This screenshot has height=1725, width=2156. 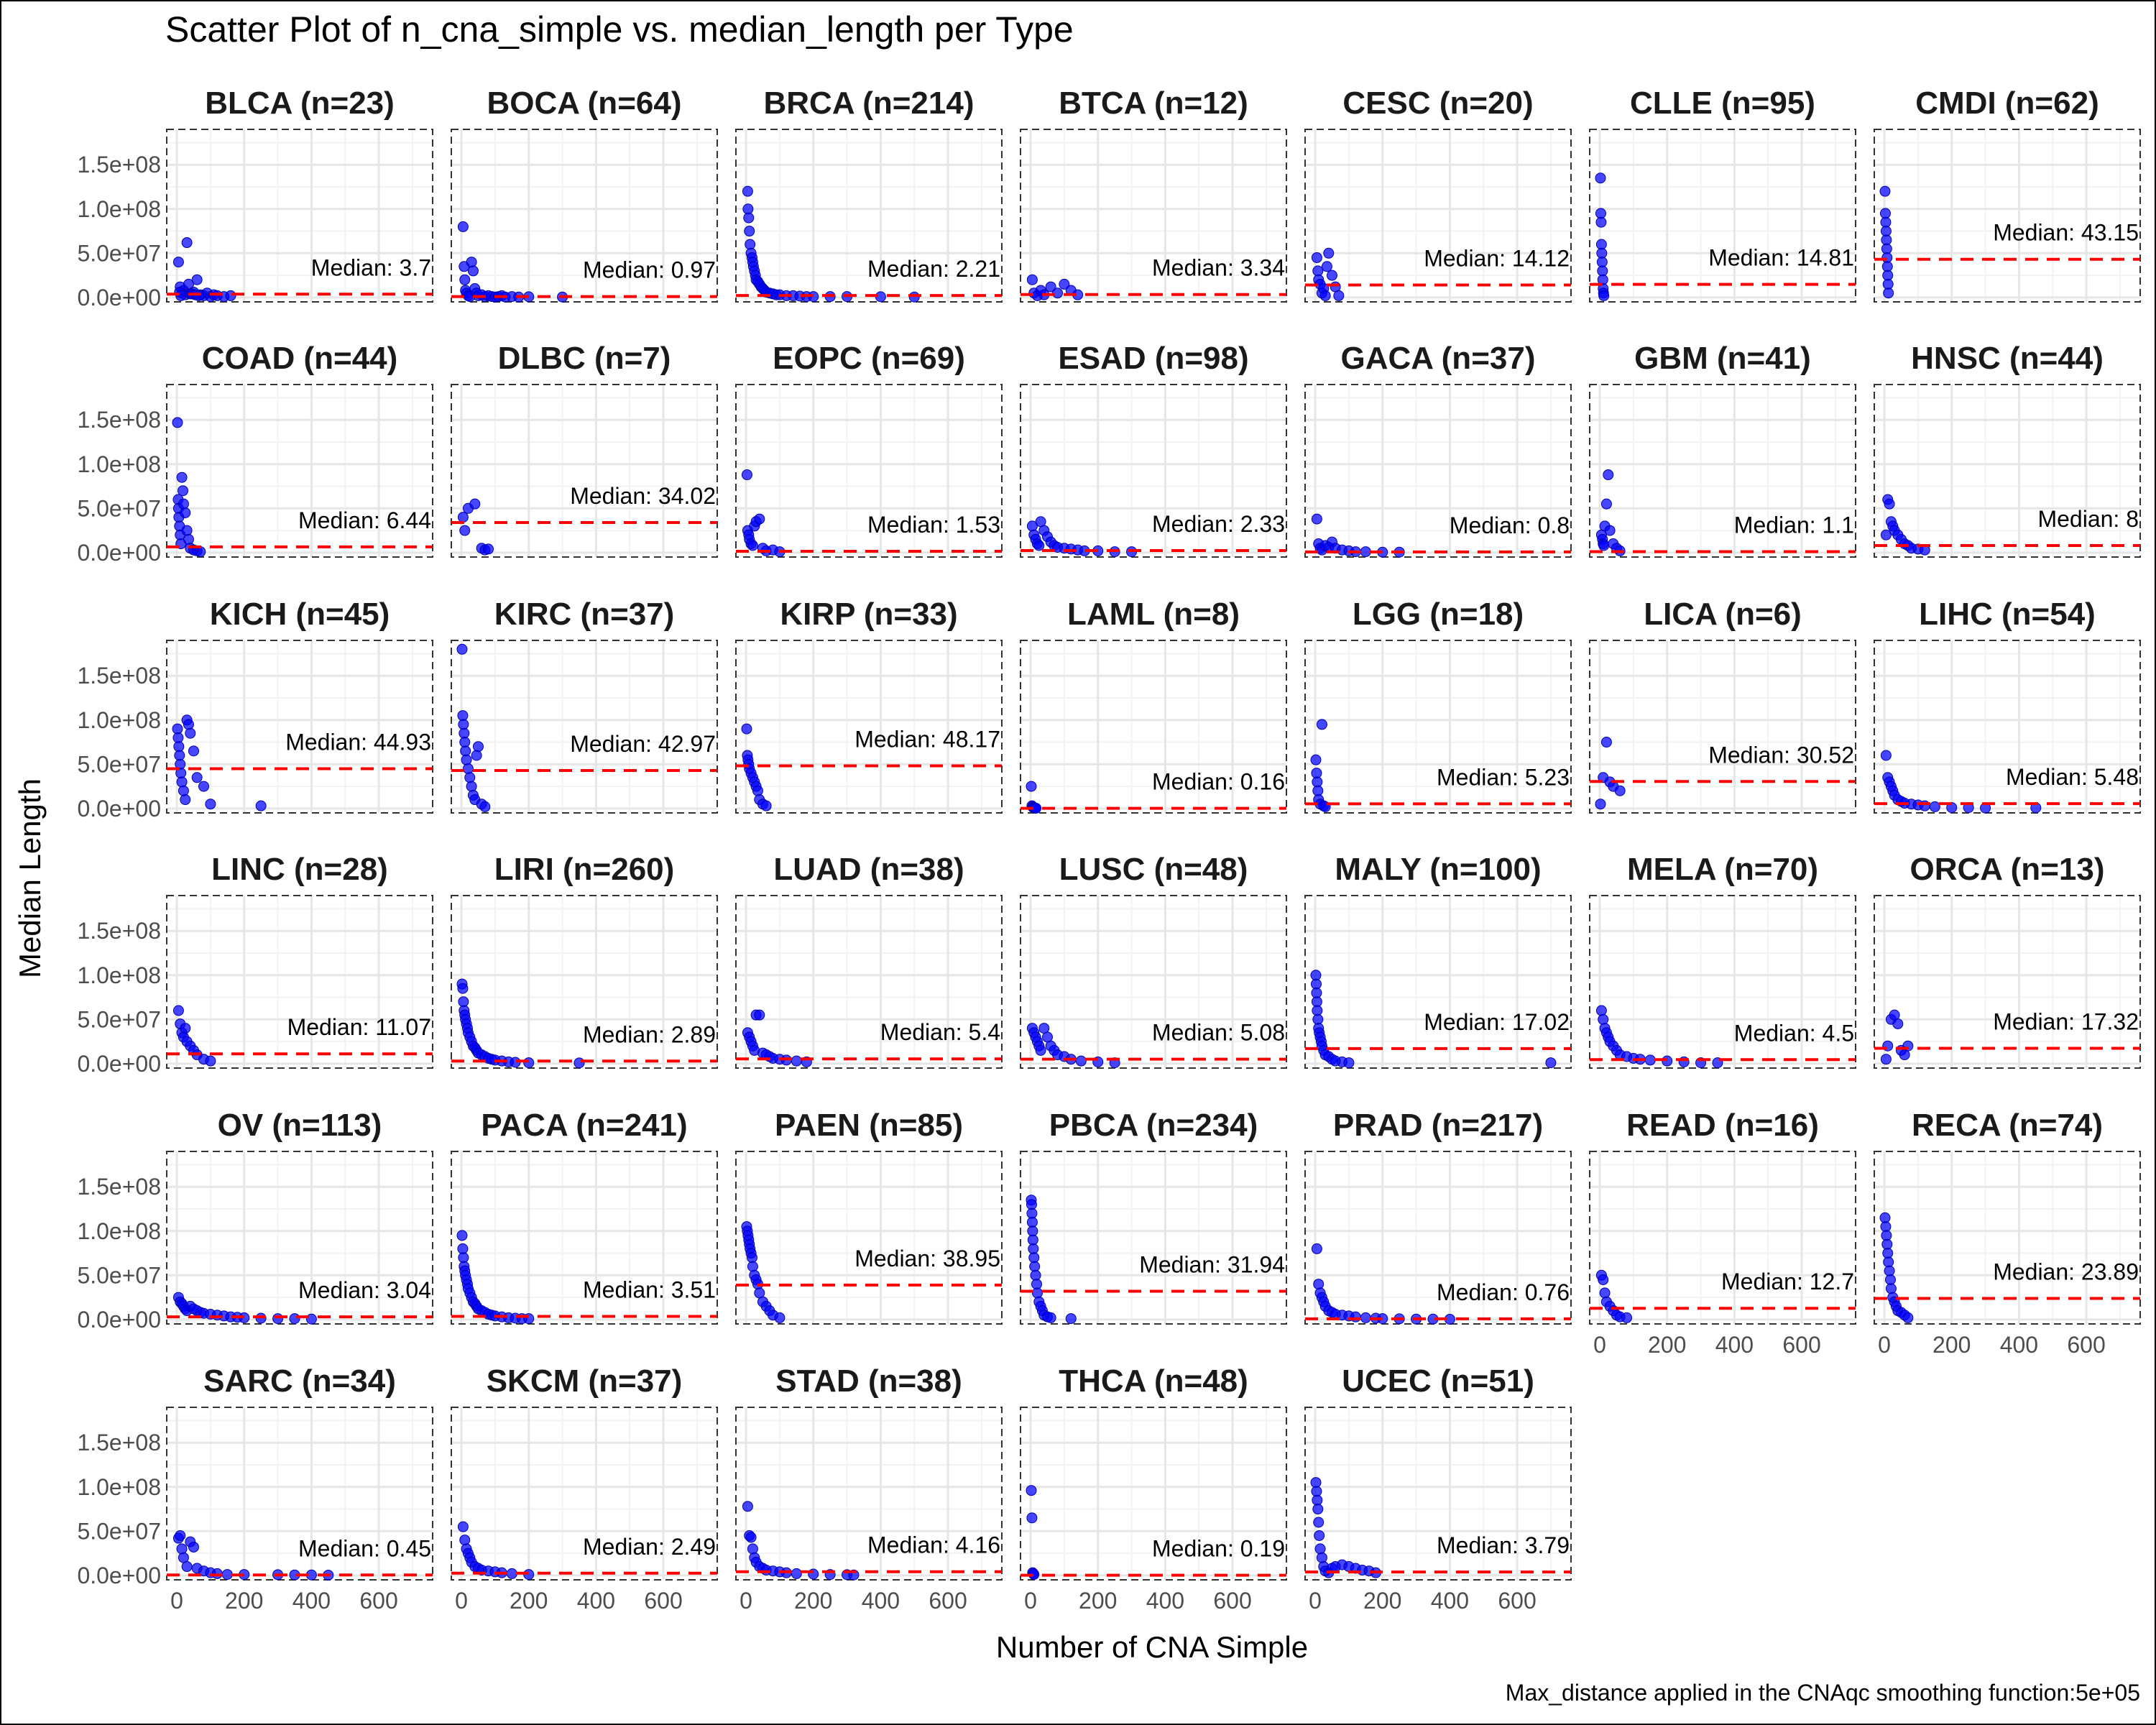 I want to click on facet-title: COAD (n=44), so click(x=300, y=358).